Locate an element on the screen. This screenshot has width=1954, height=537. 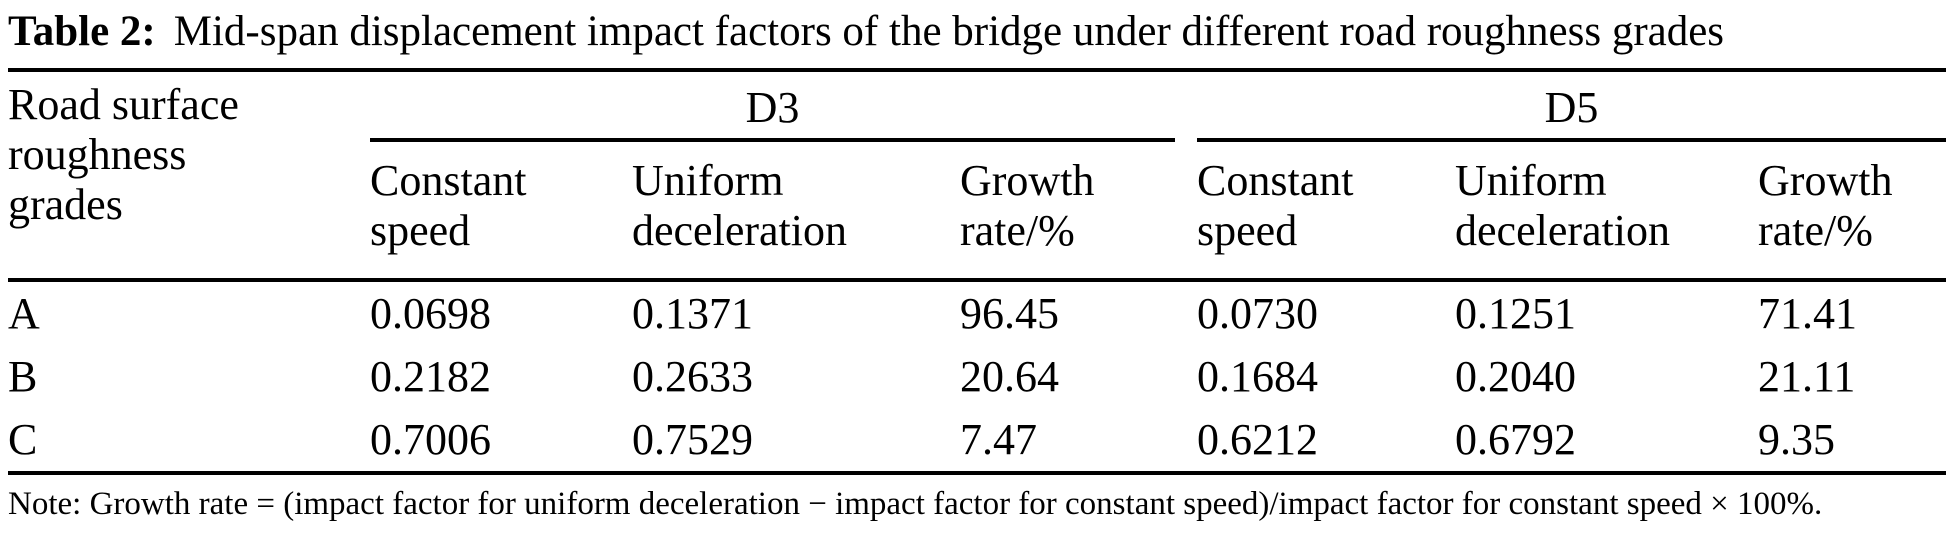
cell-d3-uniform: 0.1371 is located at coordinates (692, 313).